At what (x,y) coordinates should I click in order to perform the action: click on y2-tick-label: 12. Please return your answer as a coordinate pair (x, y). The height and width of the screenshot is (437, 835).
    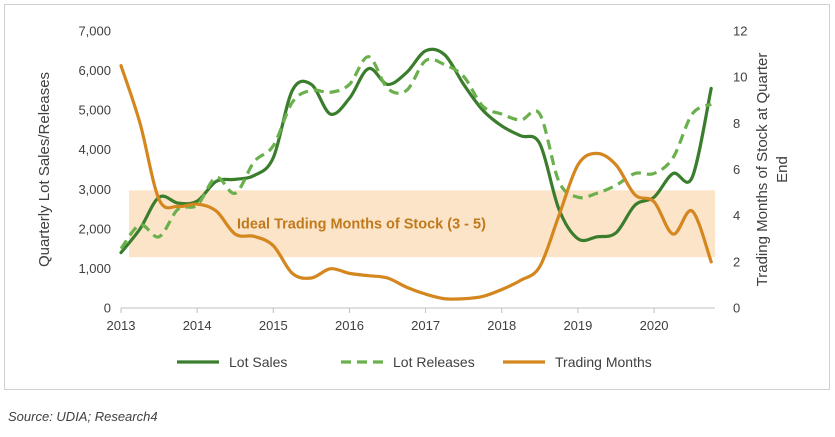
    Looking at the image, I should click on (740, 31).